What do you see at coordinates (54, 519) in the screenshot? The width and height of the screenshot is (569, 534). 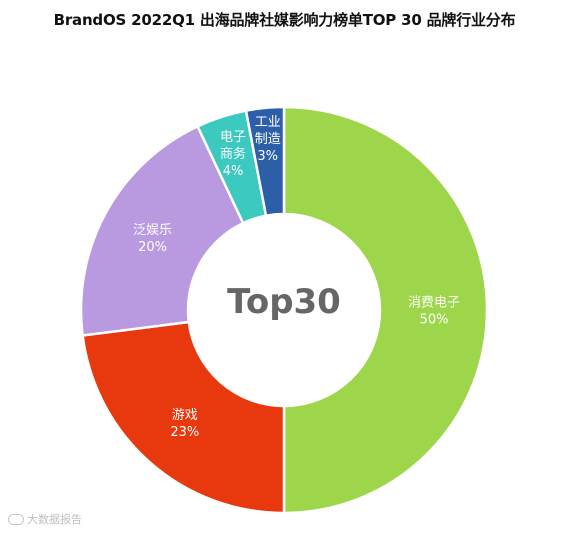 I see `watermark-text: 大数据报告` at bounding box center [54, 519].